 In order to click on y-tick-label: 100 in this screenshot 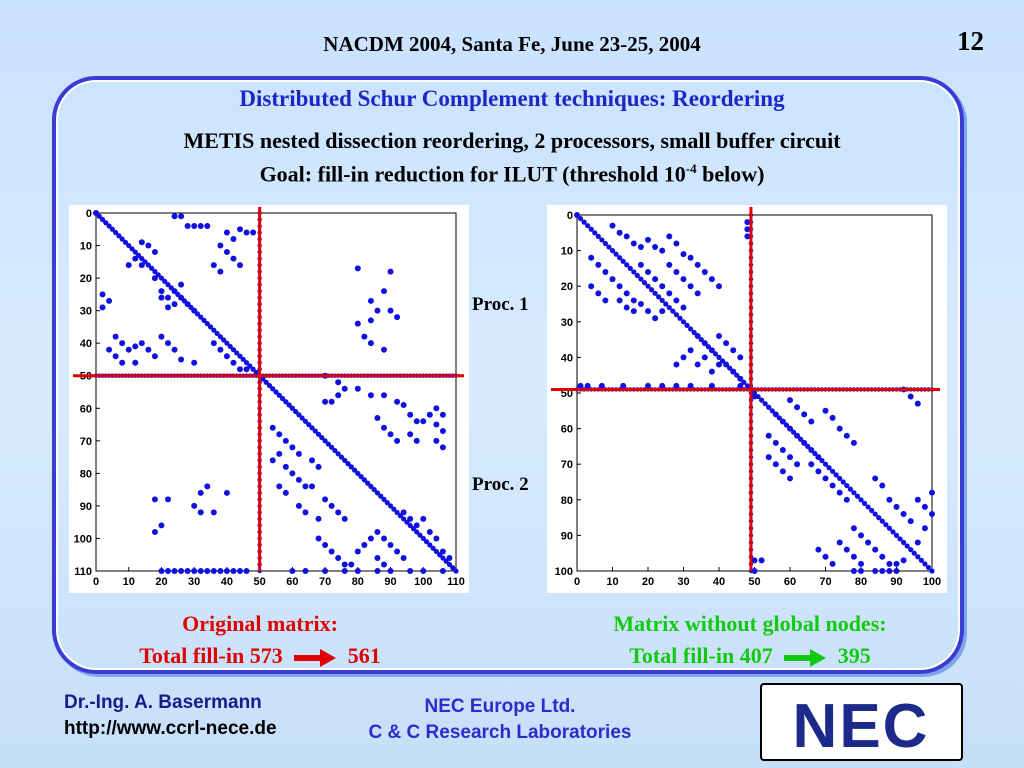, I will do `click(564, 572)`.